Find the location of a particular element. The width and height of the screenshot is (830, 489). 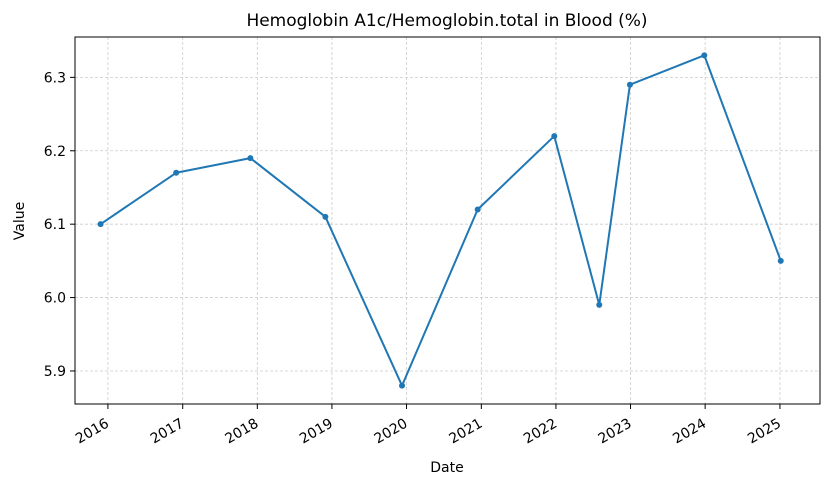

x-tick-label: 2016 is located at coordinates (92, 432).